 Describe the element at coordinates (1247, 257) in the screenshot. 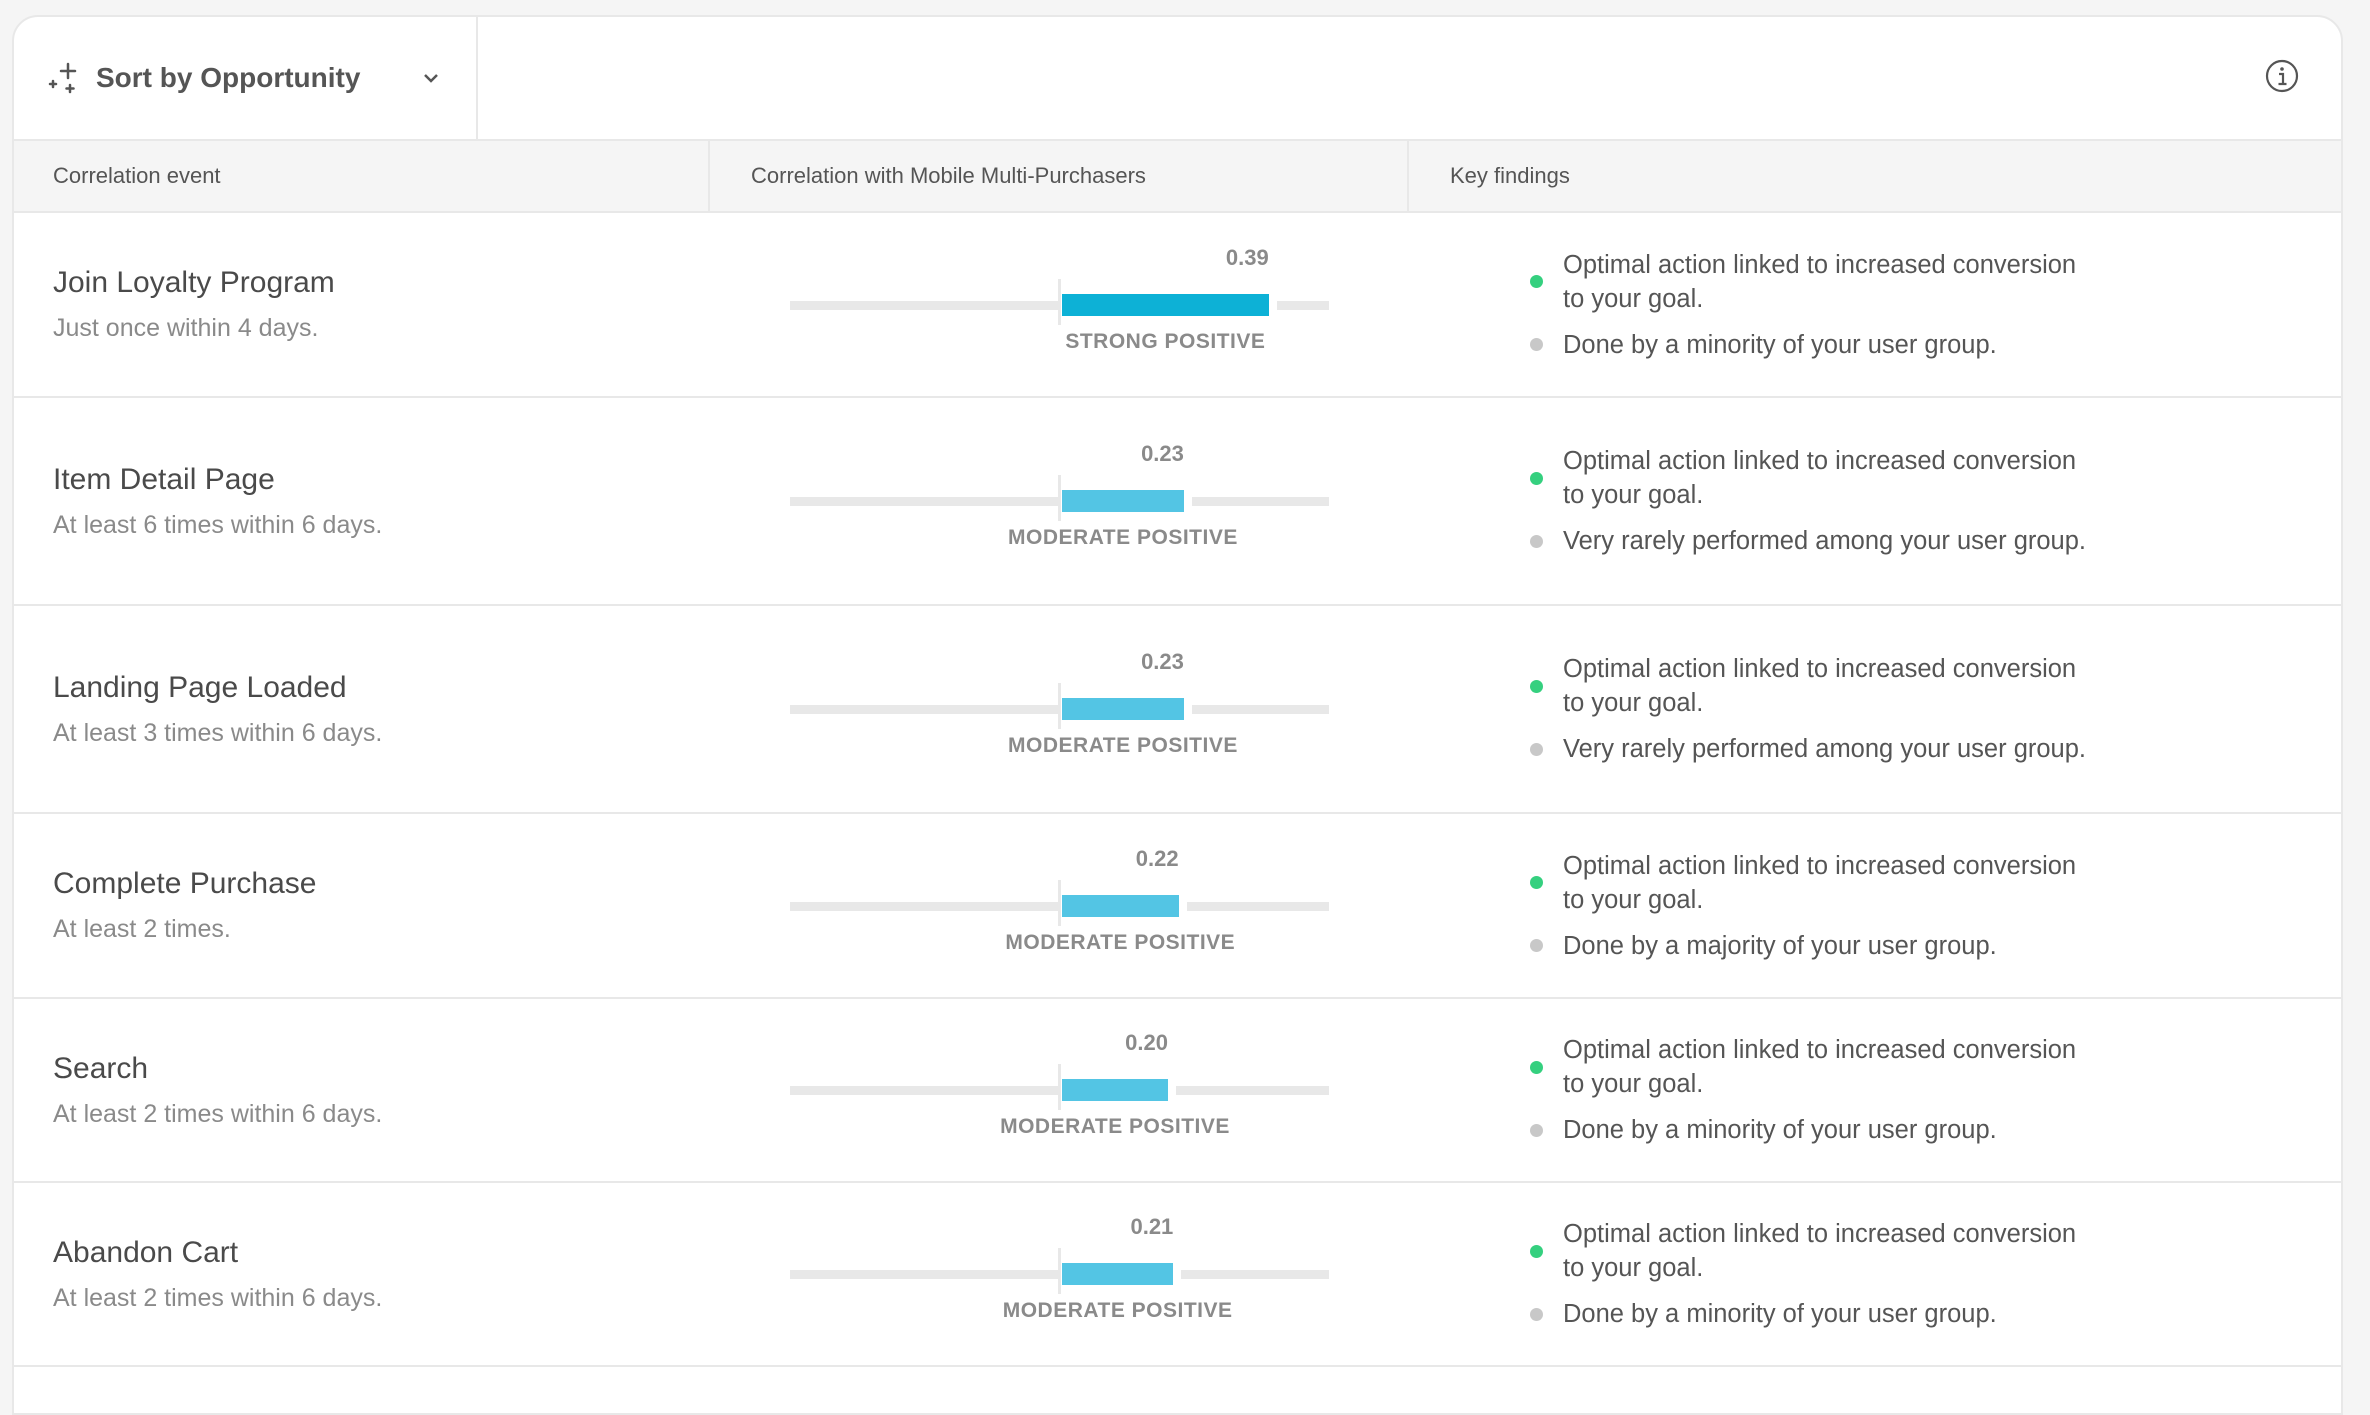

I see `correlation-value: 0.39` at that location.